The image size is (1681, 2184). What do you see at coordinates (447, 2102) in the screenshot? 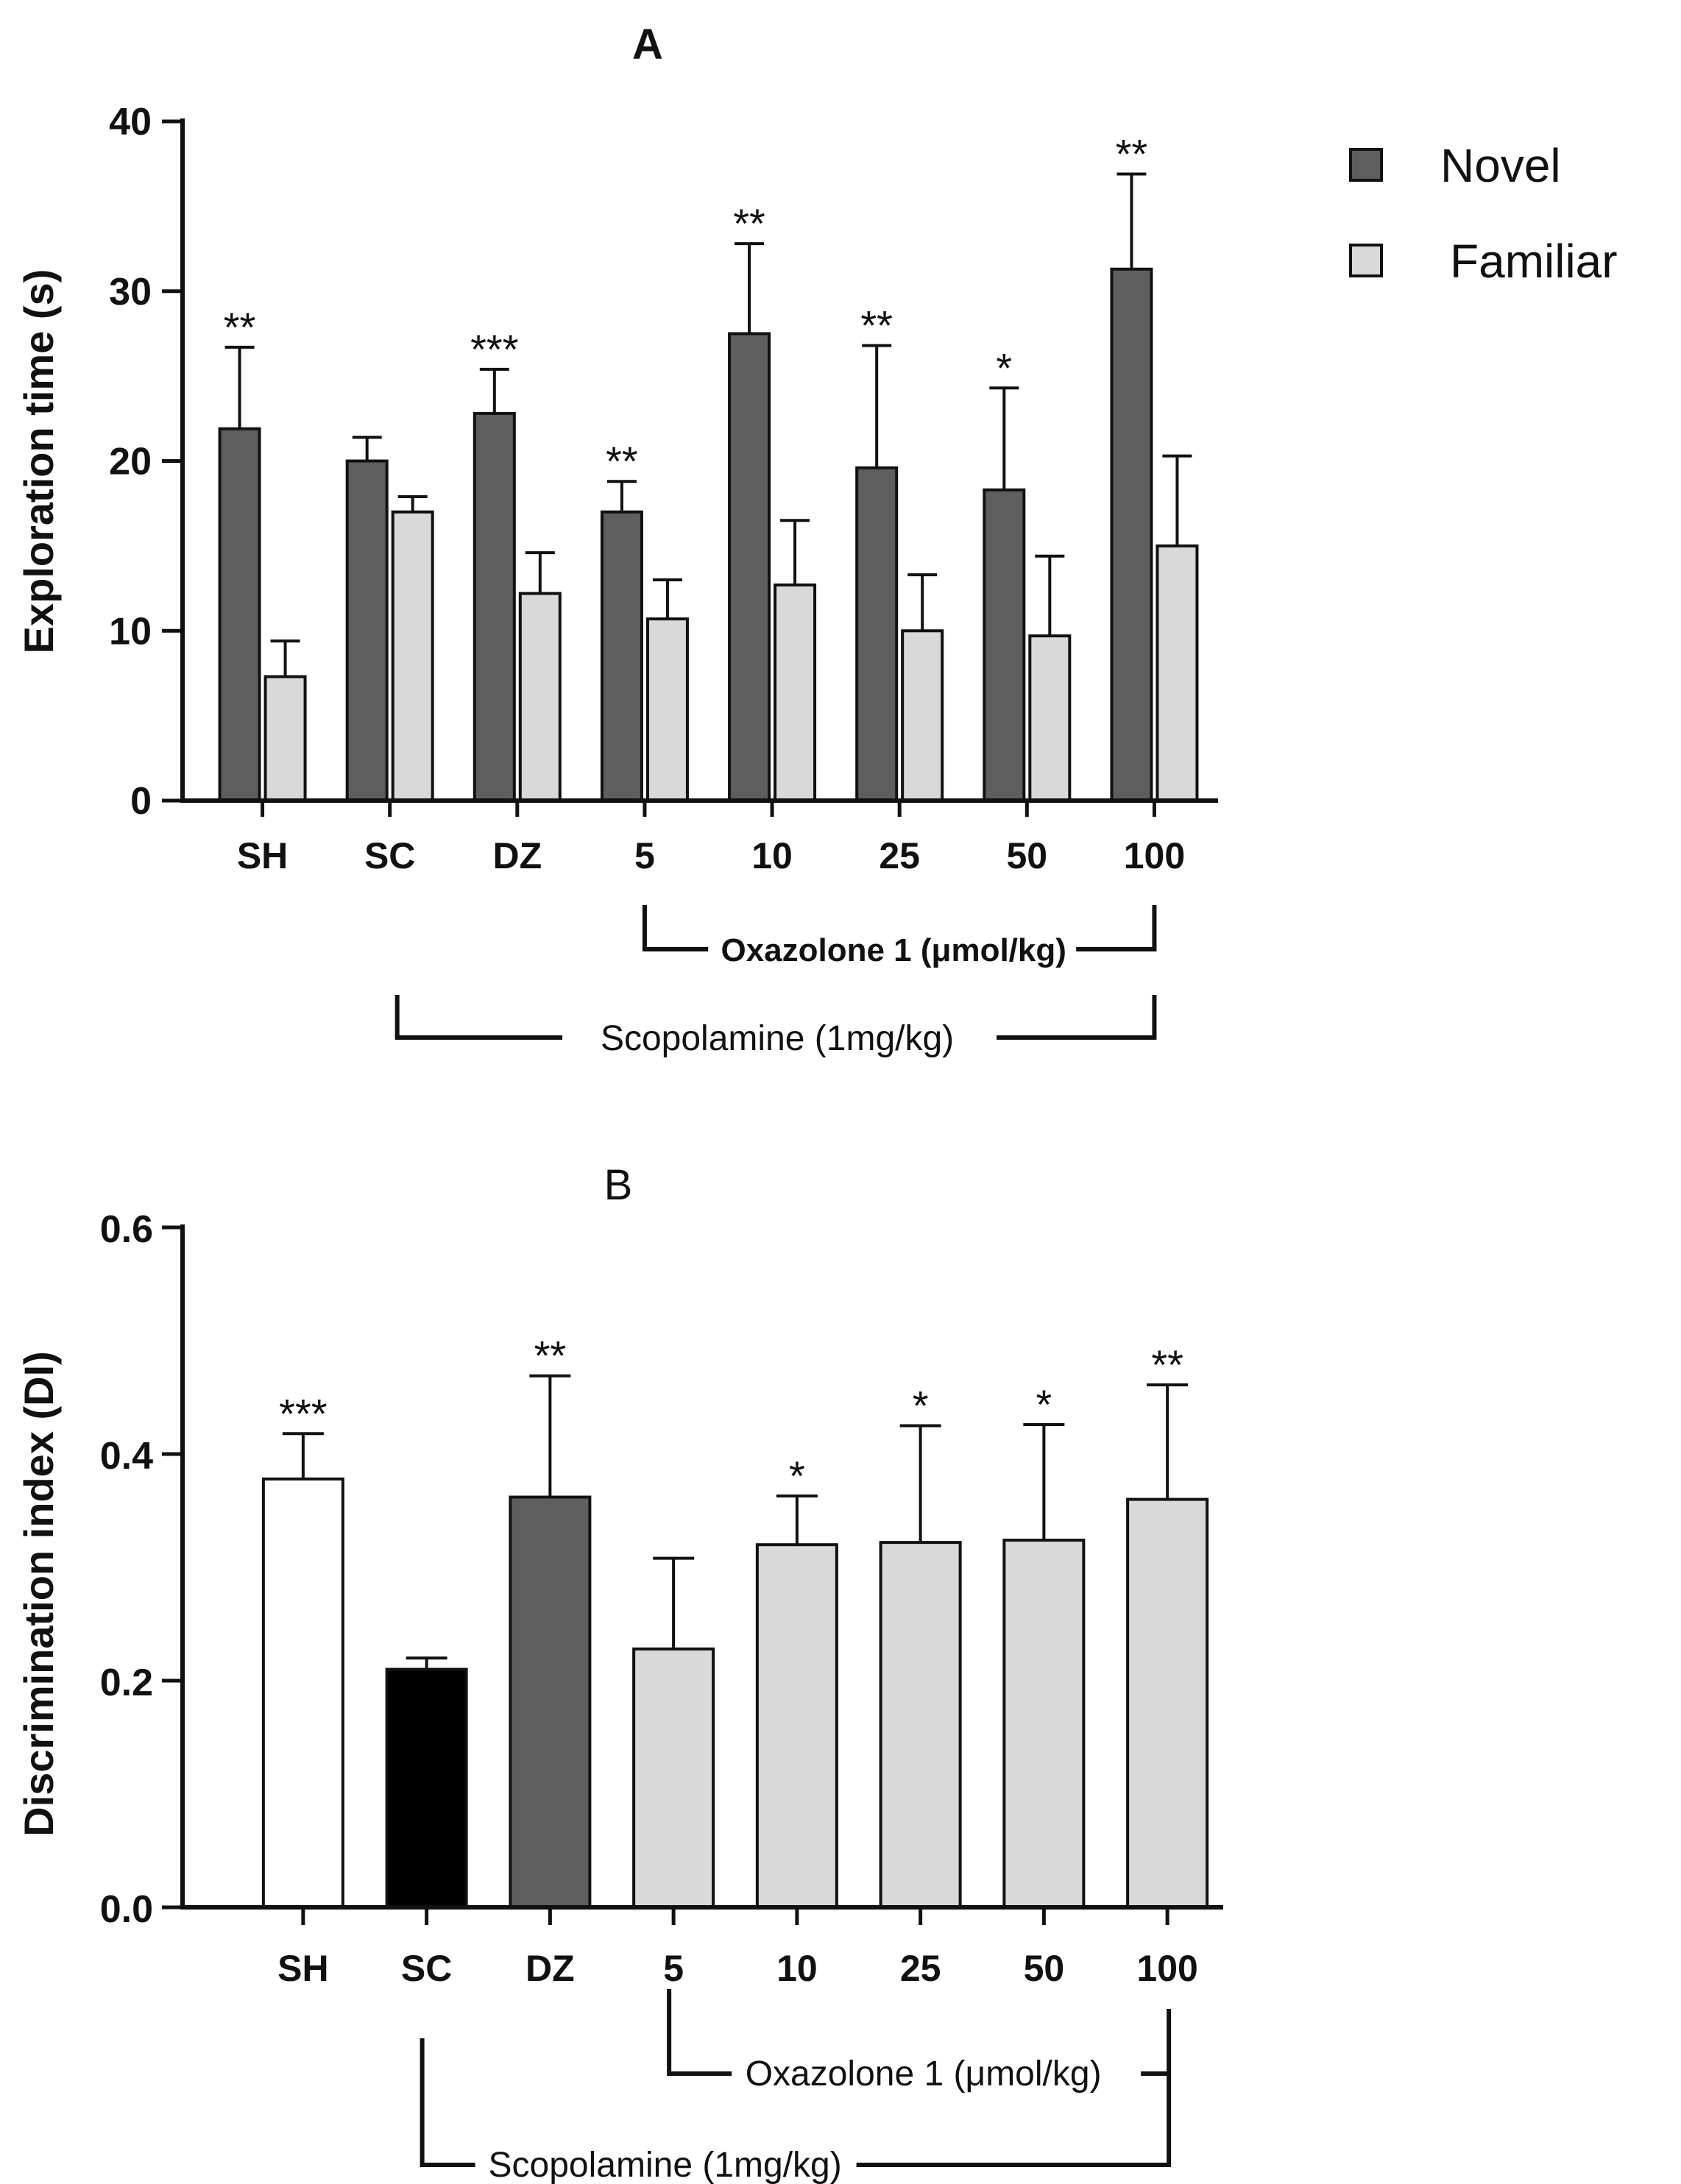
I see `bracket-b-scopolamine-left` at bounding box center [447, 2102].